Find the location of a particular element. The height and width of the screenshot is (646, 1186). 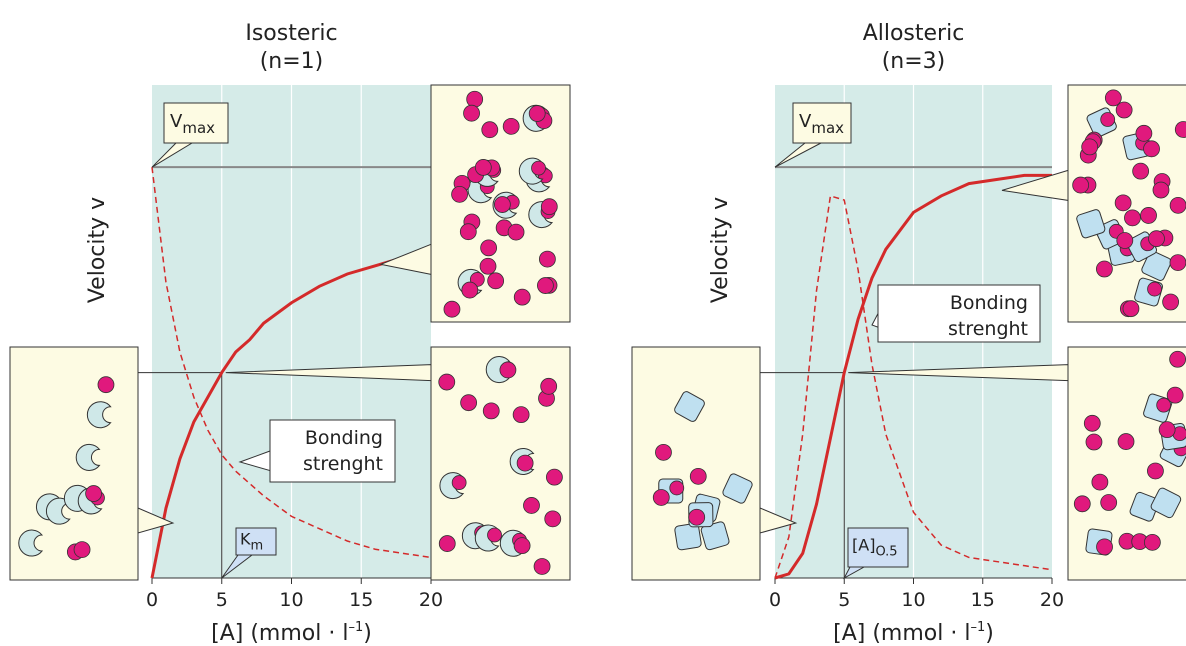

chart-subtitle: (n=1) is located at coordinates (292, 61).